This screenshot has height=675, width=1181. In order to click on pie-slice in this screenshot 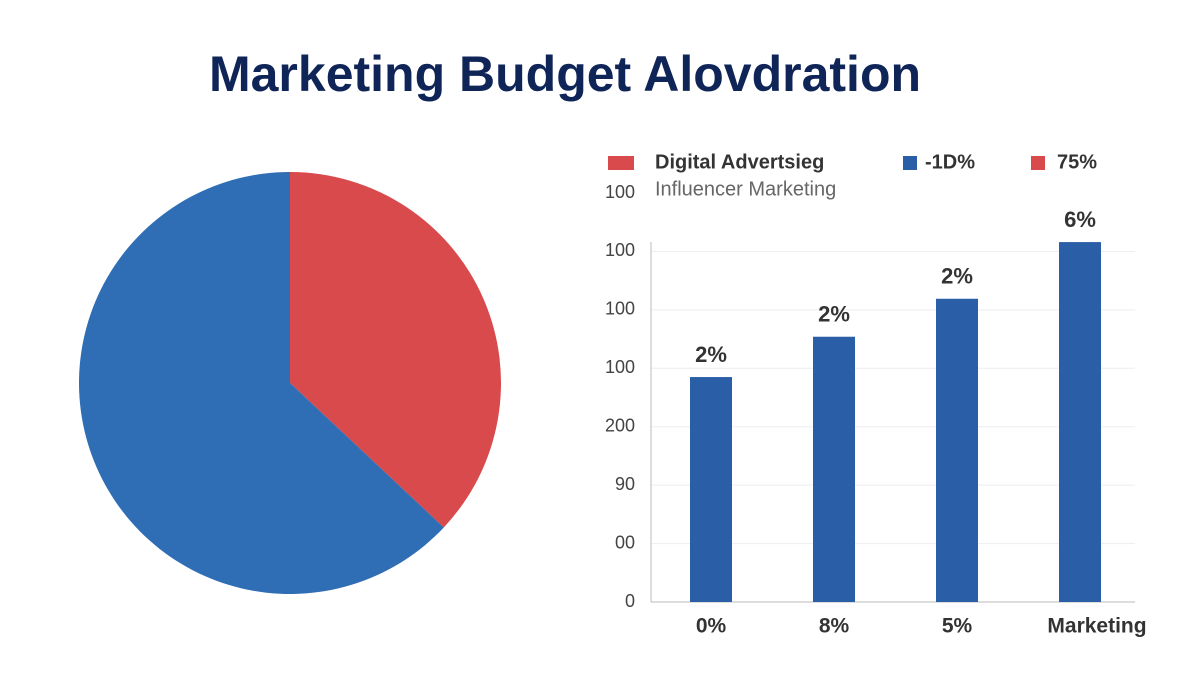, I will do `click(396, 350)`.